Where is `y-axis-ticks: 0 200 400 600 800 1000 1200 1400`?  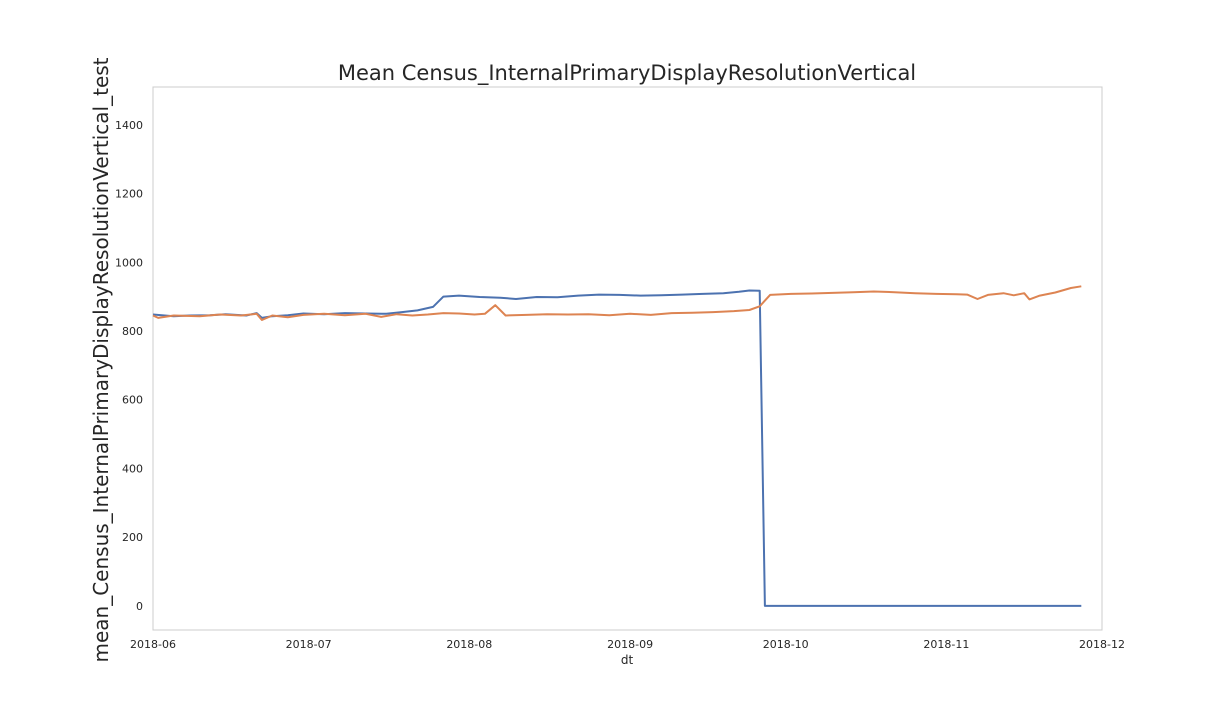 y-axis-ticks: 0 200 400 600 800 1000 1200 1400 is located at coordinates (129, 366).